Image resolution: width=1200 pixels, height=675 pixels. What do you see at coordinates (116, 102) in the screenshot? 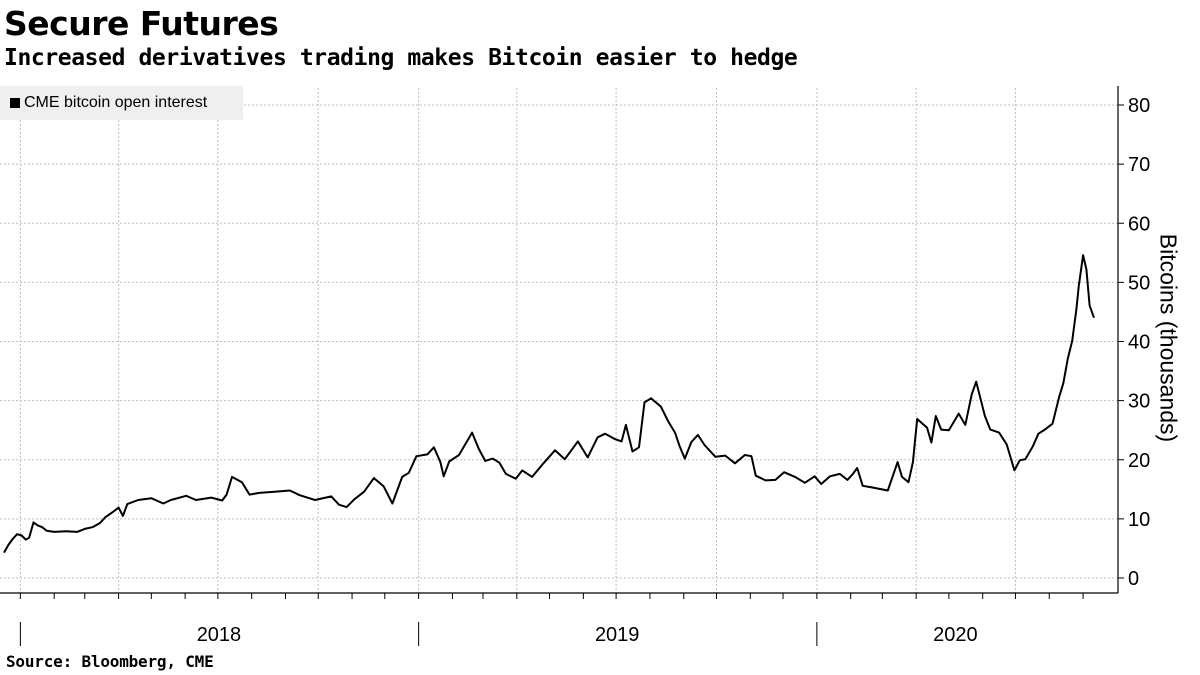
I see `legend-label: CME bitcoin open interest` at bounding box center [116, 102].